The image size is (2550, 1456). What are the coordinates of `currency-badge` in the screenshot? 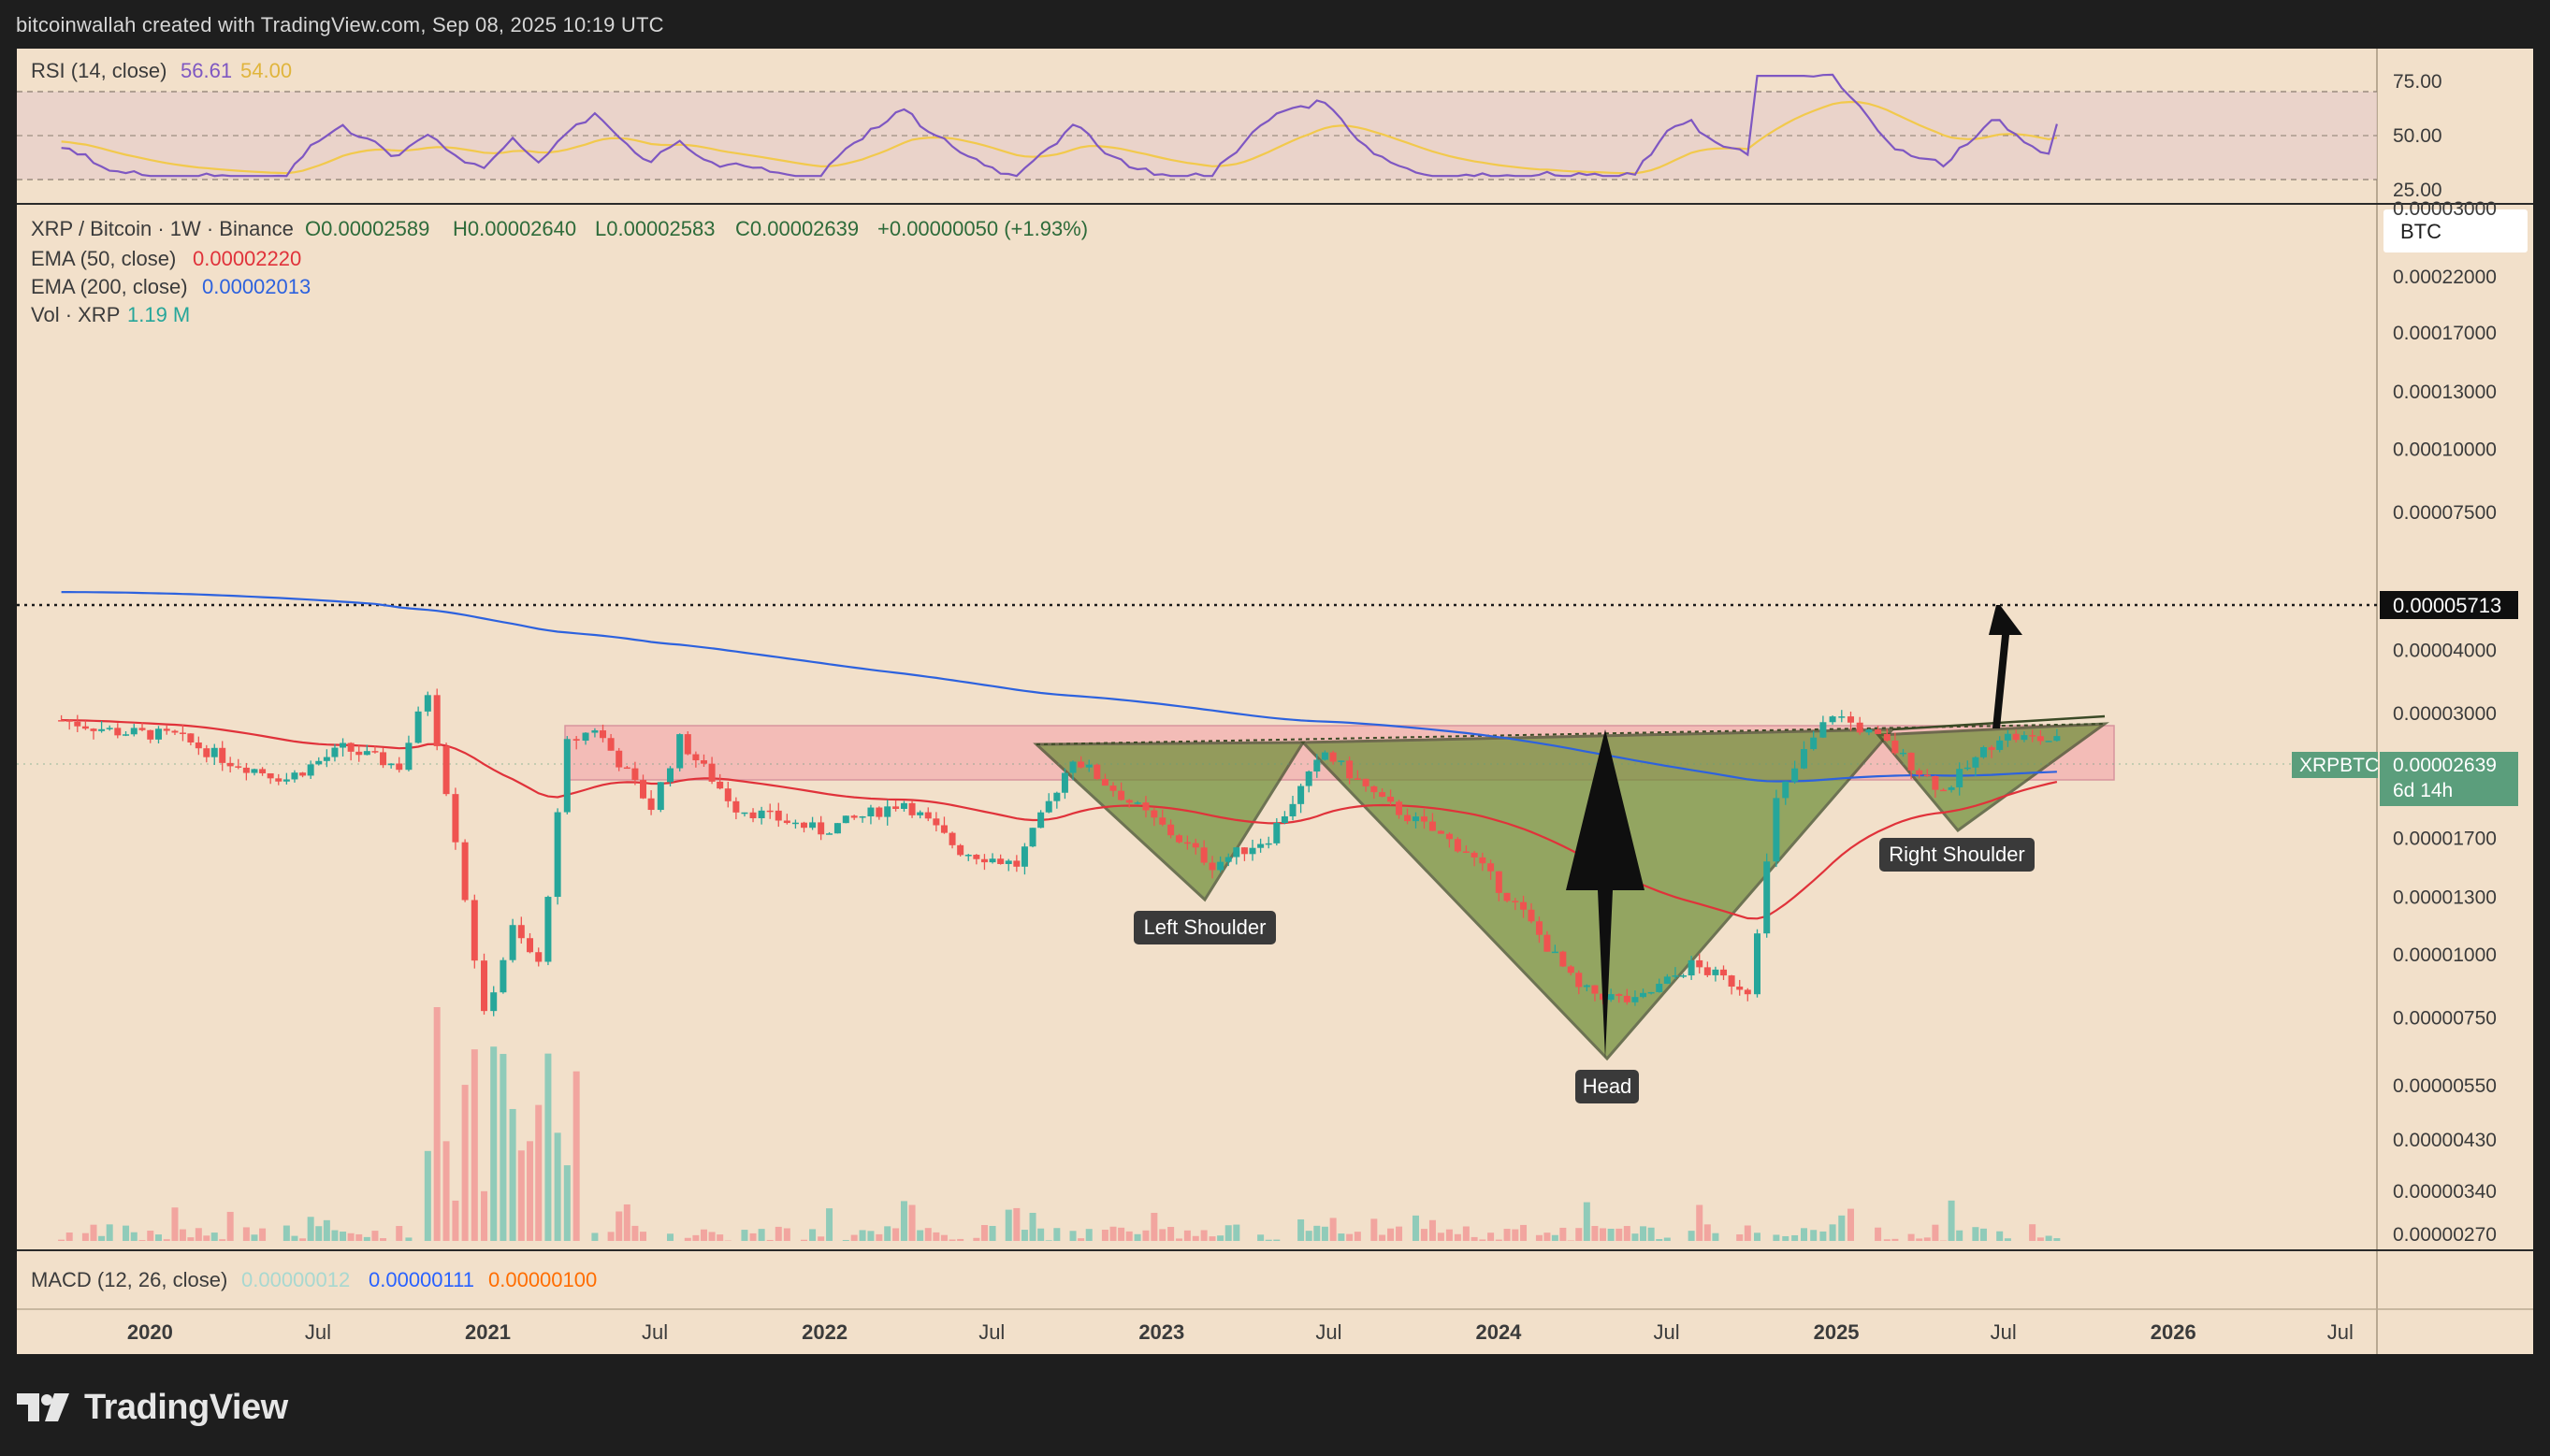 It's located at (2455, 230).